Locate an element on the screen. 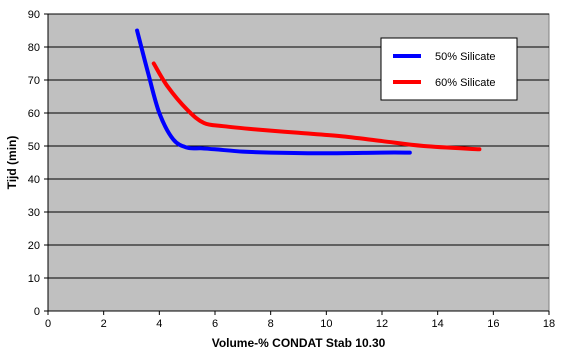  x-tick-label: 16 is located at coordinates (493, 324).